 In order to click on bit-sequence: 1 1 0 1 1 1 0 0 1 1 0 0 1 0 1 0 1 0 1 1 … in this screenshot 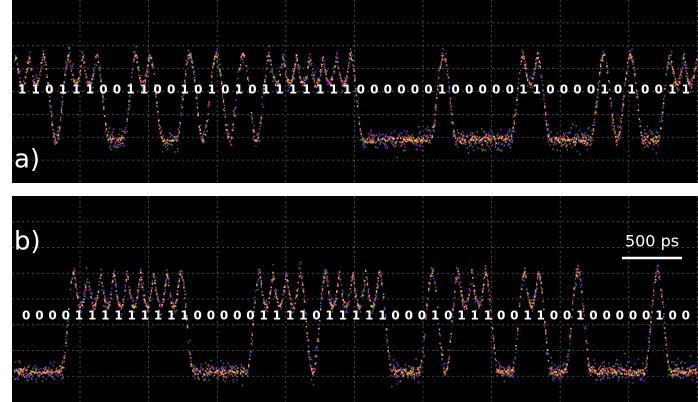, I will do `click(354, 90)`.